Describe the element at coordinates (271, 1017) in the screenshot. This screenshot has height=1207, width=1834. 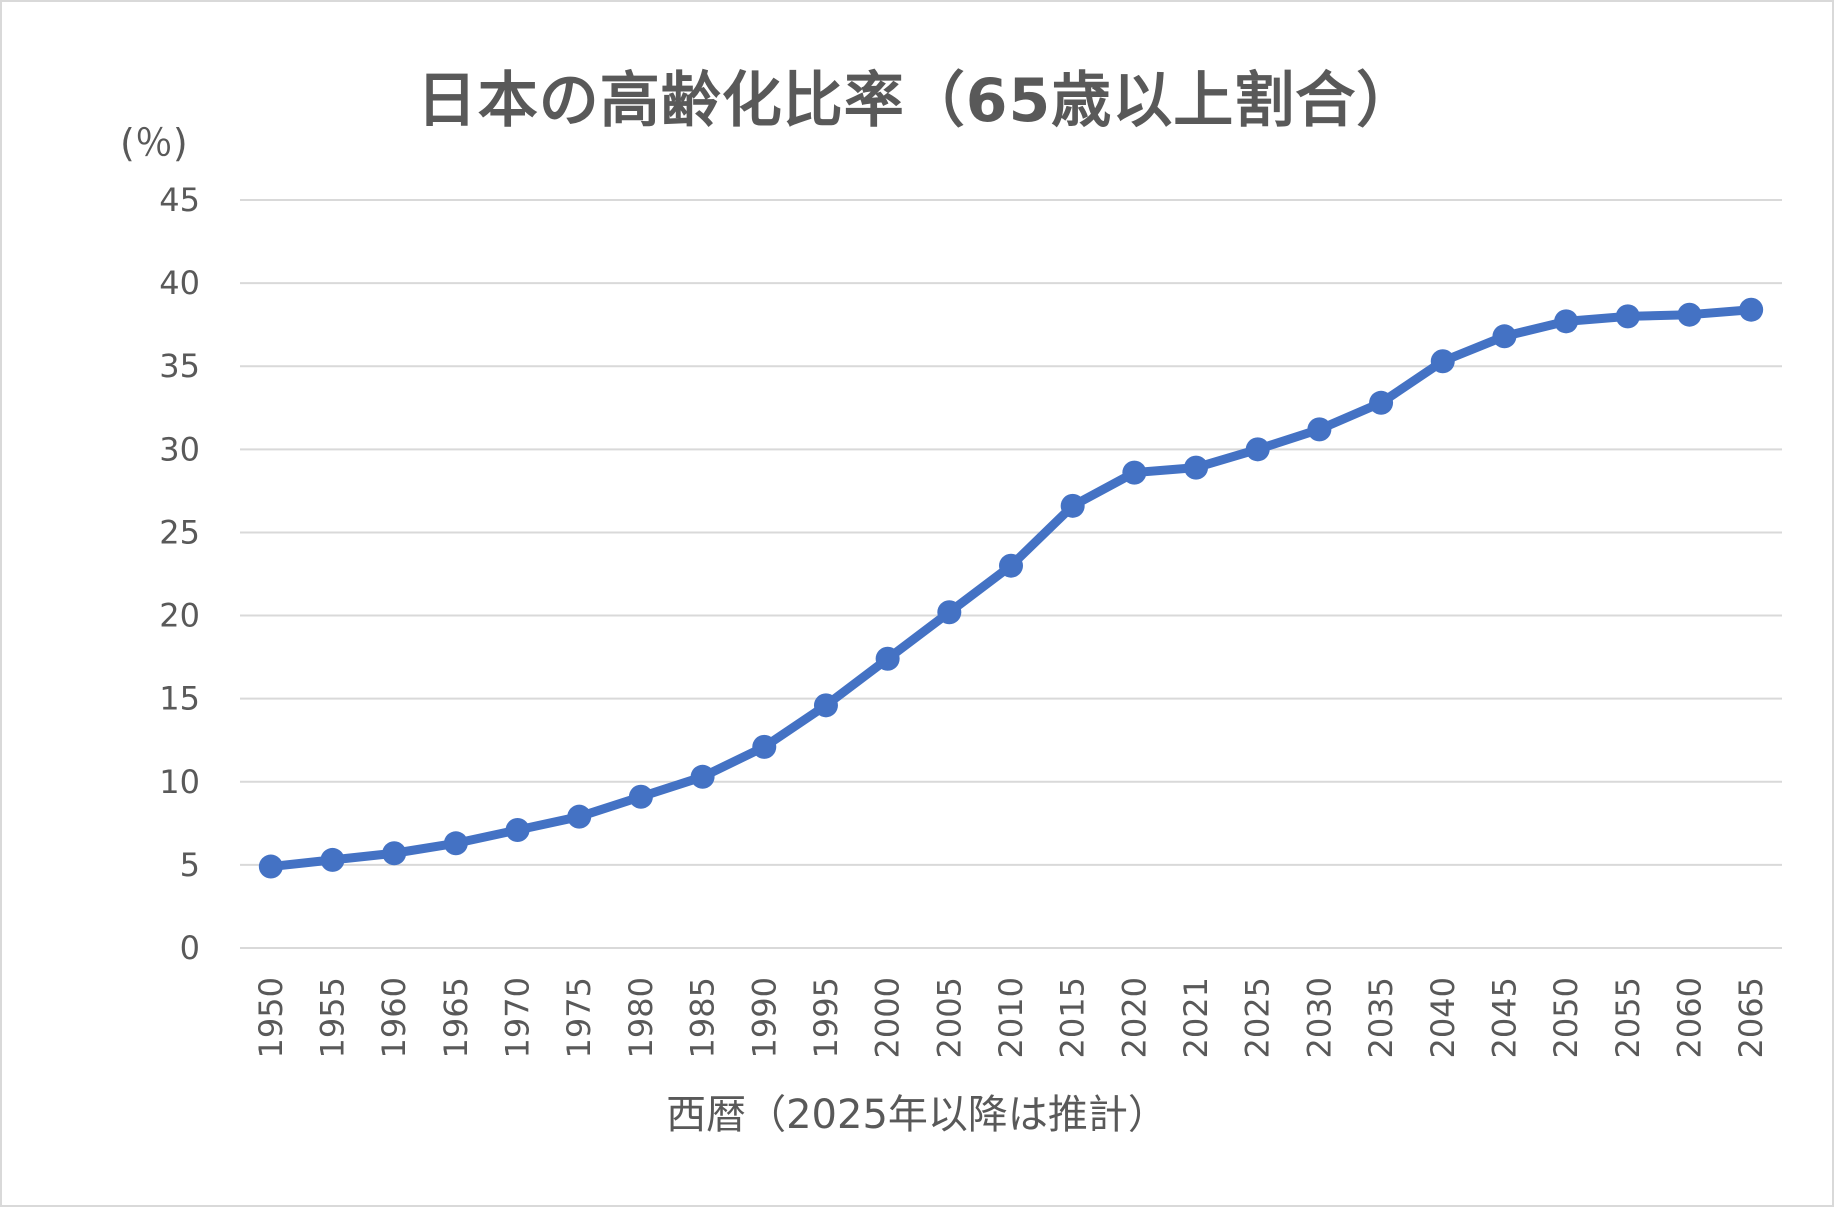
I see `x-tick-label: 1950` at that location.